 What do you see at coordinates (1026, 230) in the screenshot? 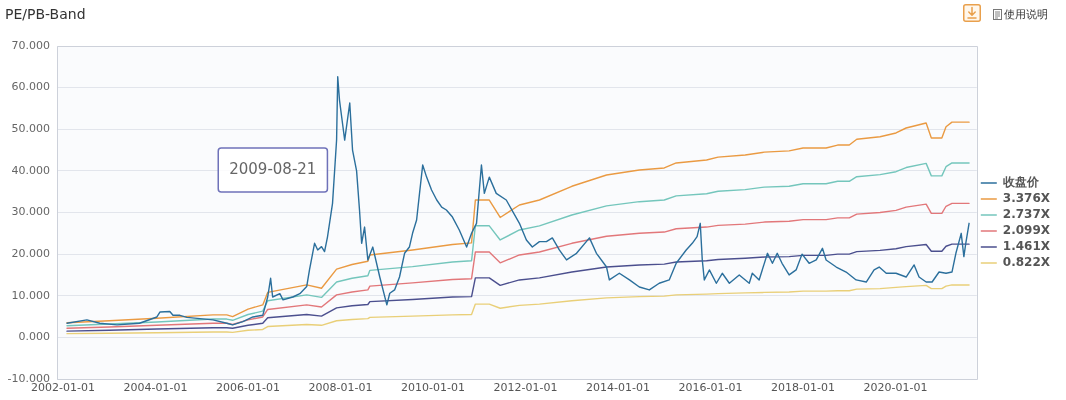
I see `legend-label: 2.099X` at bounding box center [1026, 230].